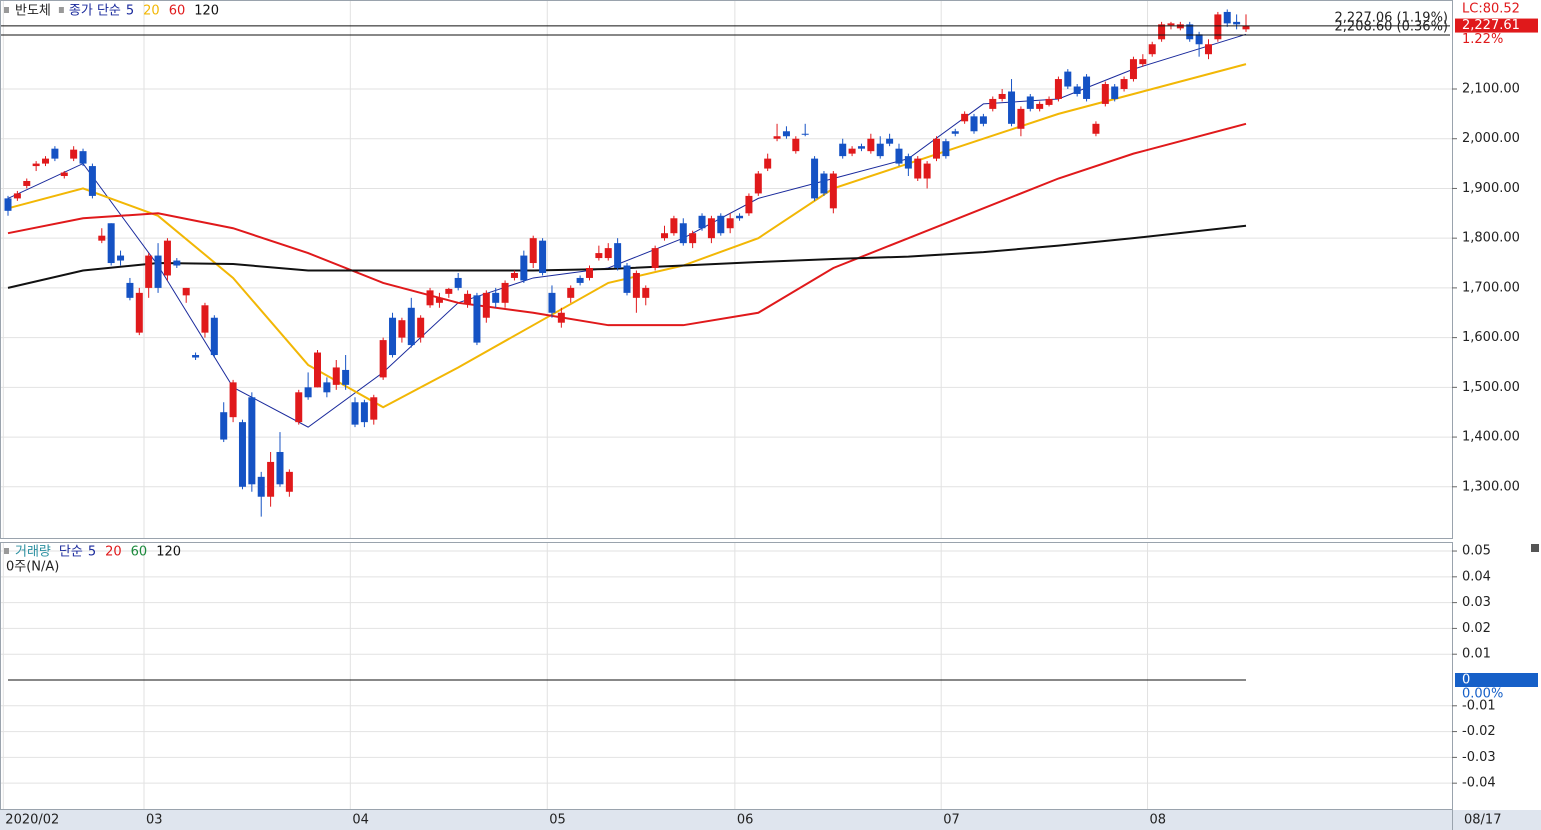 This screenshot has height=830, width=1541. I want to click on lc-label: LC:80.52, so click(1491, 9).